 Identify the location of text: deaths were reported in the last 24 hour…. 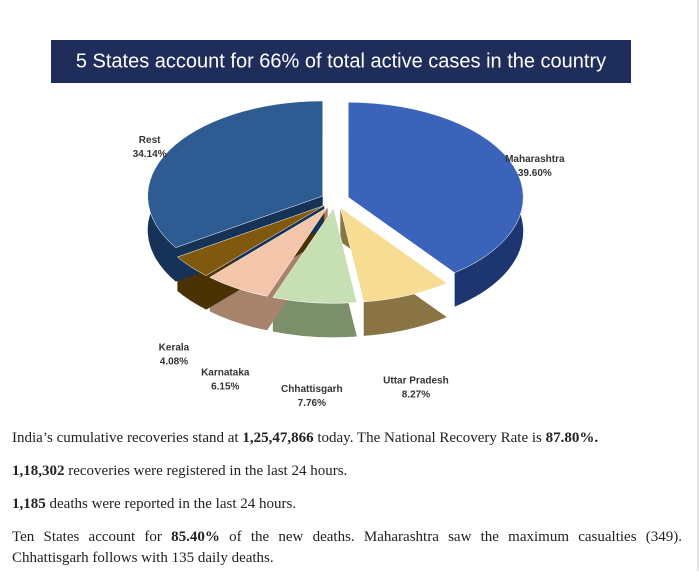
(171, 504).